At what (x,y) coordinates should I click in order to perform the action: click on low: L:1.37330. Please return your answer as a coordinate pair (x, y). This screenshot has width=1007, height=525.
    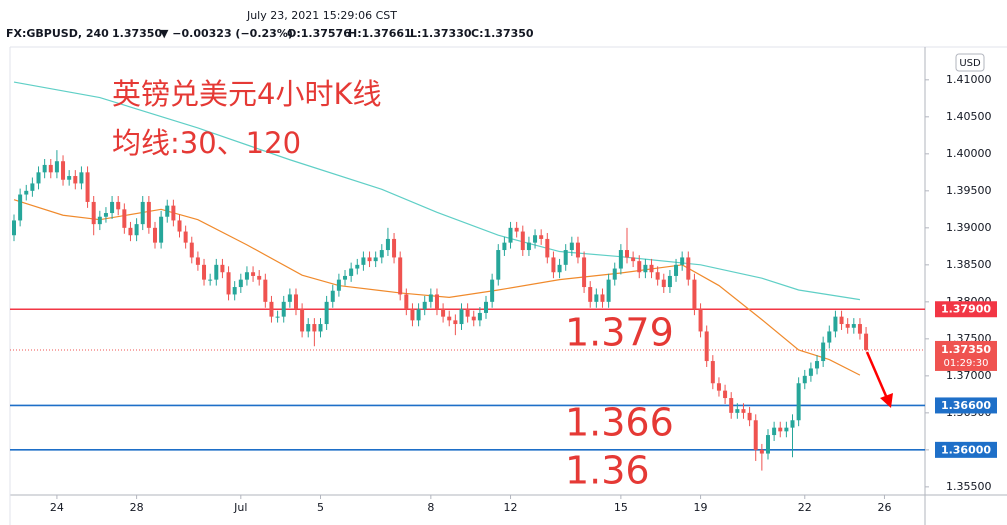
    Looking at the image, I should click on (441, 33).